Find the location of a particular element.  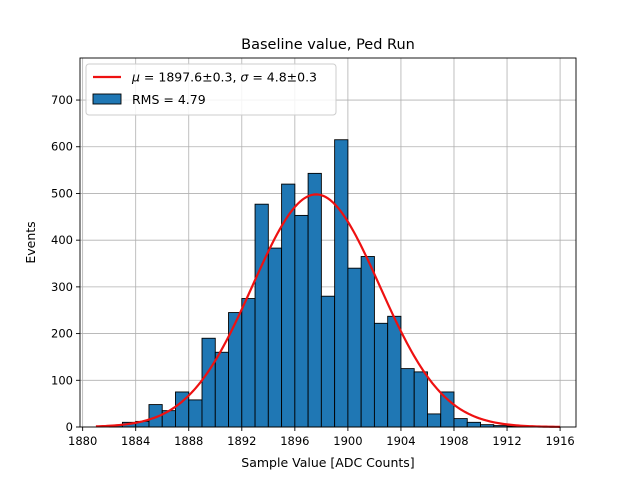

y-tick-label: 0 is located at coordinates (69, 427).